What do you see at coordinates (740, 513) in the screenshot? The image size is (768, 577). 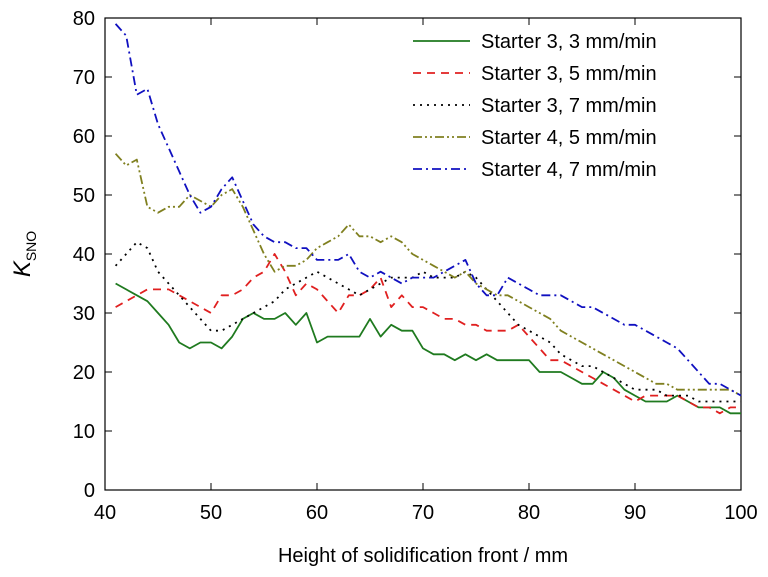 I see `x-tick-label: 100` at bounding box center [740, 513].